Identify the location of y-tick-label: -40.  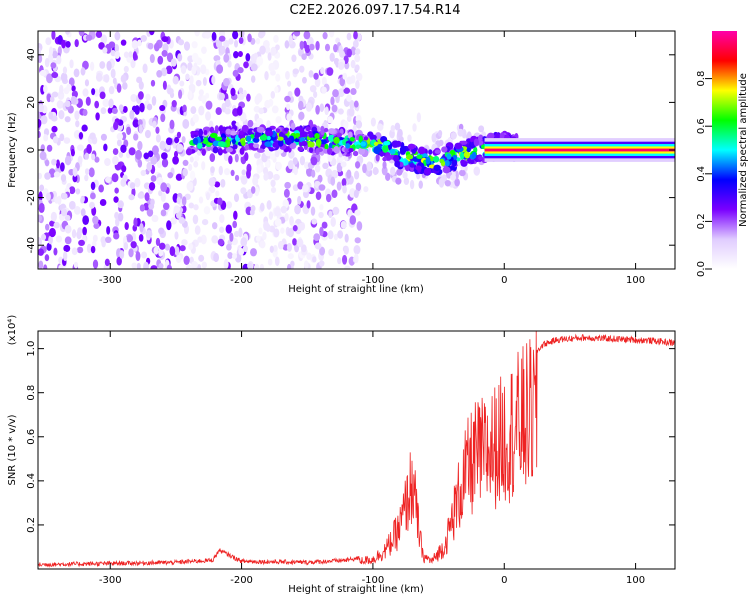
(31, 245).